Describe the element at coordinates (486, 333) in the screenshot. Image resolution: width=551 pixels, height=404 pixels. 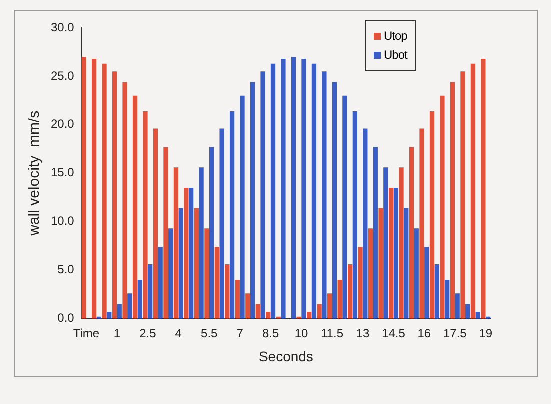
I see `x-tick-label: 19` at that location.